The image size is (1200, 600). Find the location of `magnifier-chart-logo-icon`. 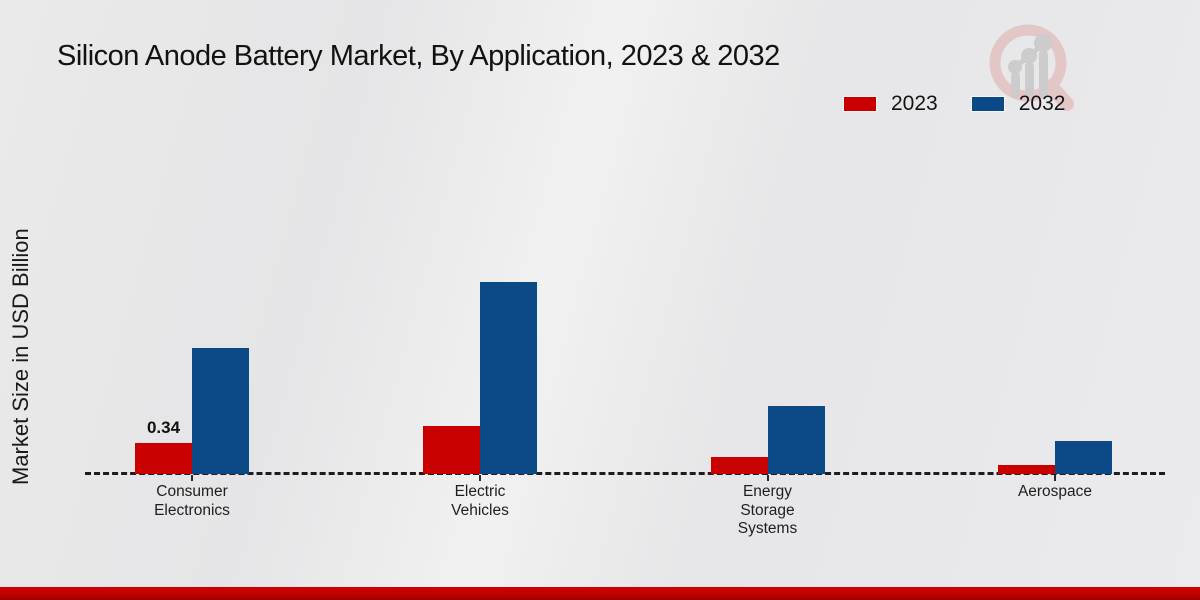

magnifier-chart-logo-icon is located at coordinates (1031, 67).